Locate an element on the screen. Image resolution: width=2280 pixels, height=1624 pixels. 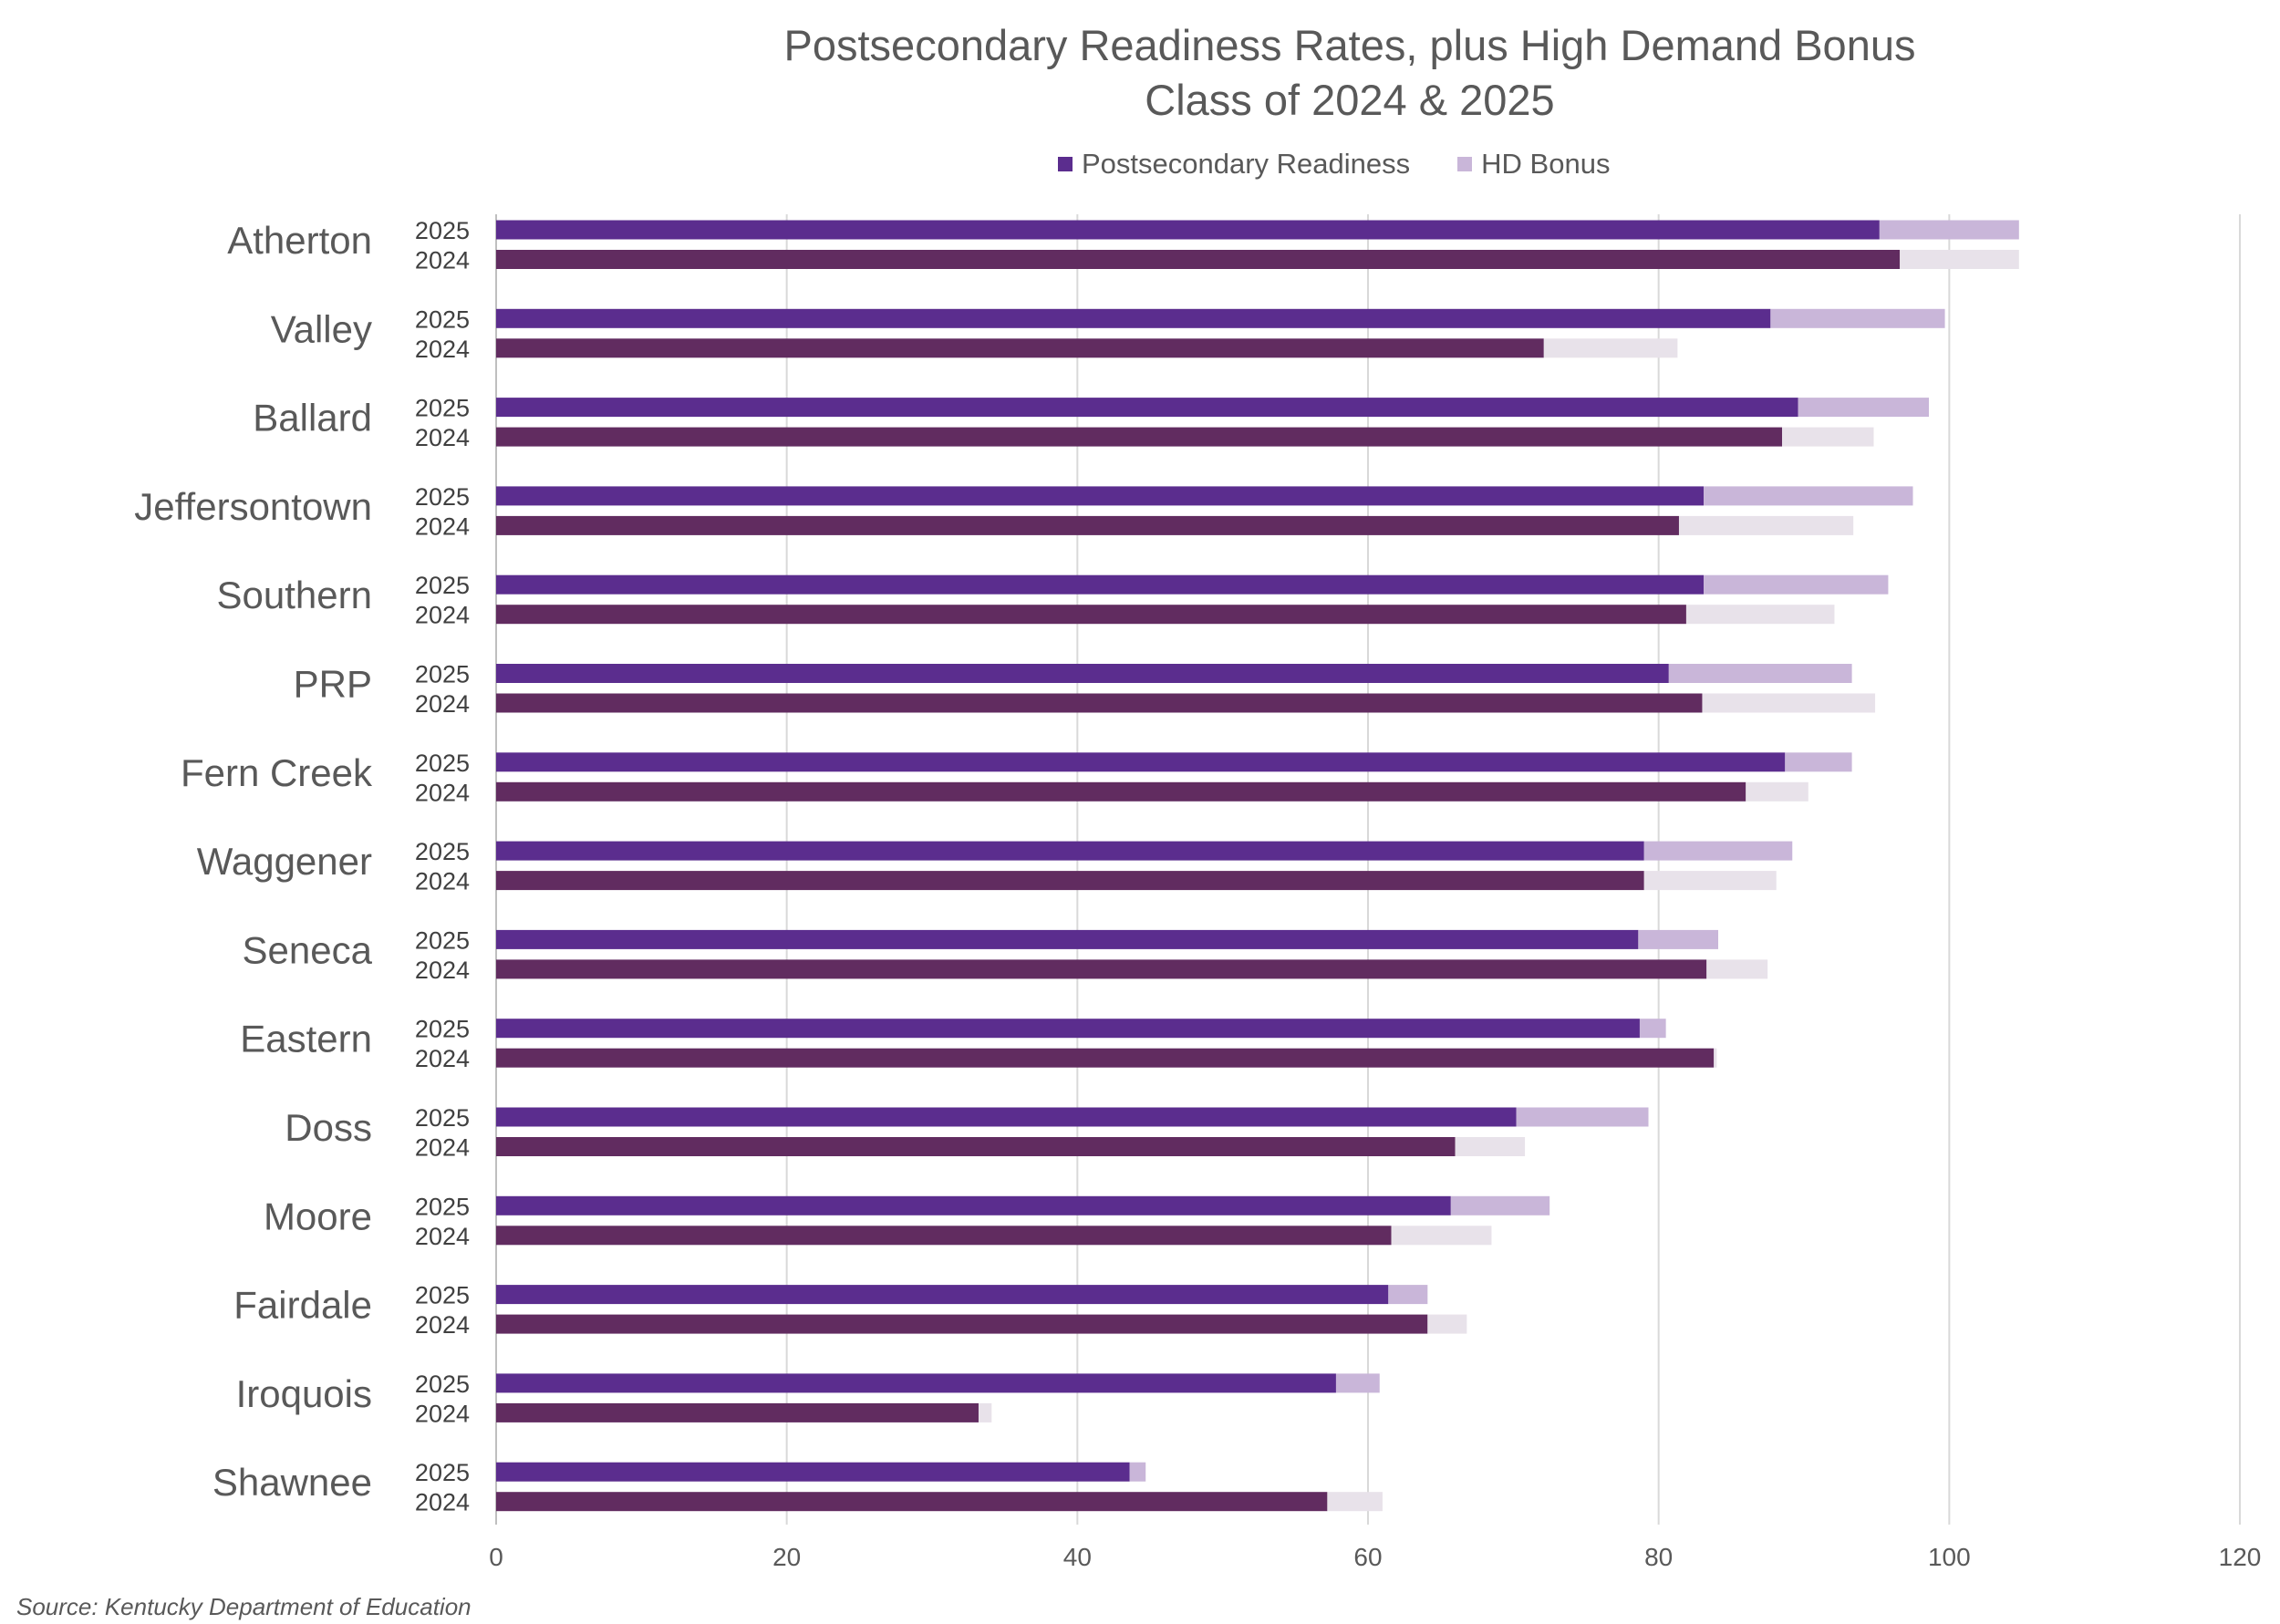
x-tick-label: 120 is located at coordinates (2240, 1557).